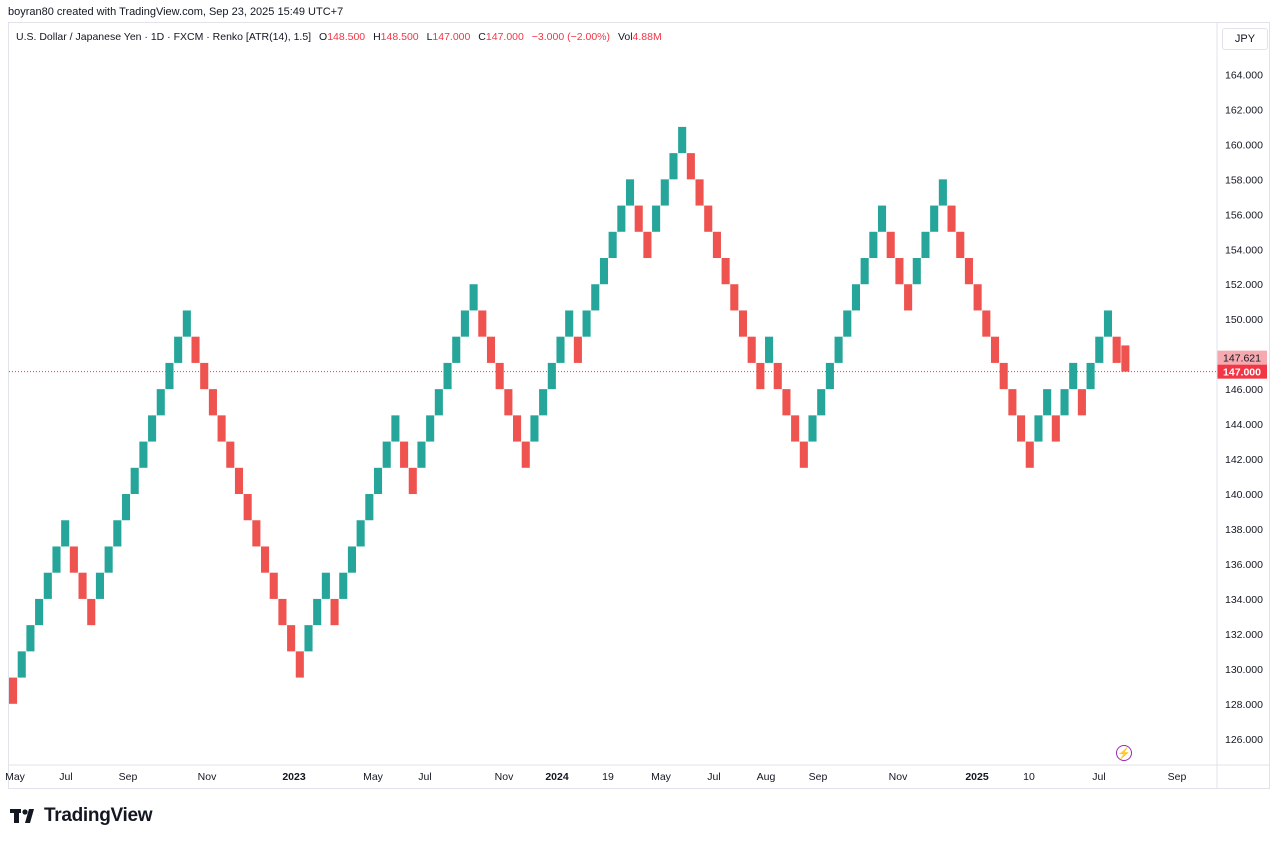 This screenshot has width=1280, height=842. Describe the element at coordinates (1244, 75) in the screenshot. I see `price-tick-label: 164.000` at that location.